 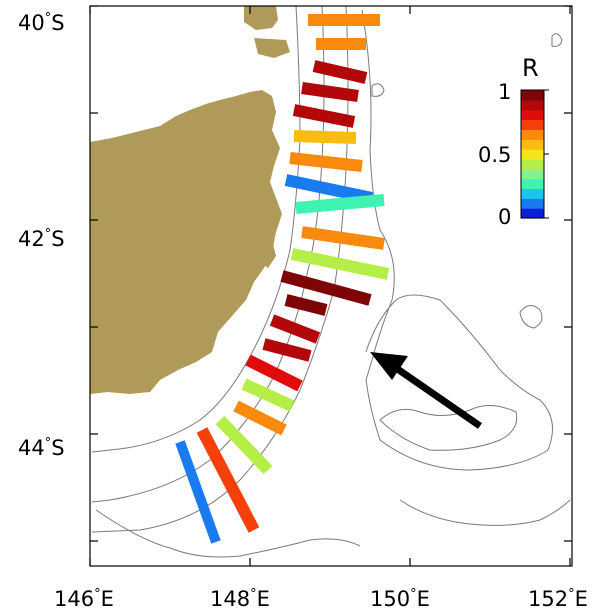 I want to click on current-arrow, so click(x=426, y=390).